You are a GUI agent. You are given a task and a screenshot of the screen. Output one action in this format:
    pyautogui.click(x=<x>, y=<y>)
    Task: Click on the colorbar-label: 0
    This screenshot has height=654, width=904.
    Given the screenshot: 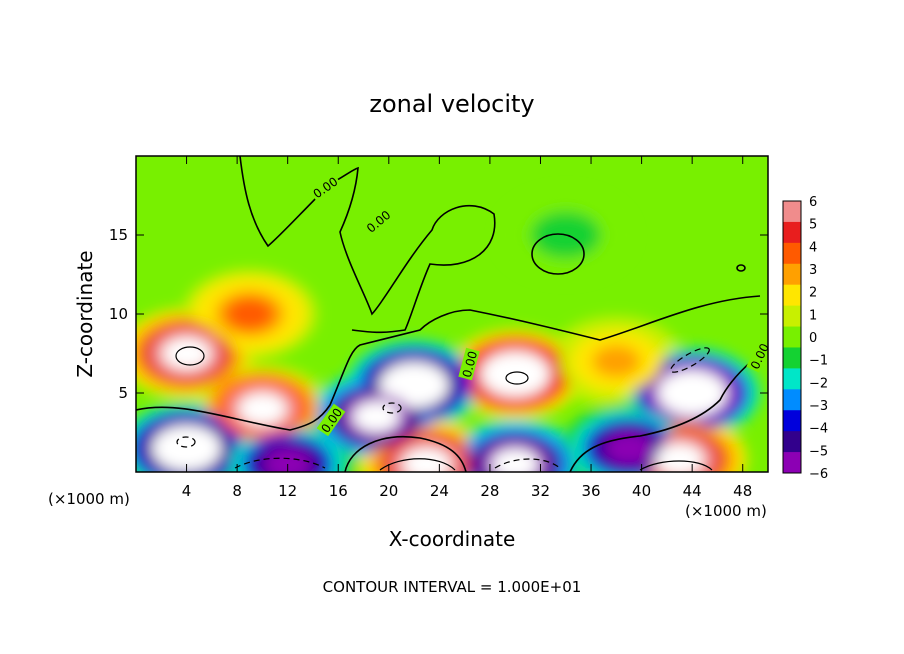 What is the action you would take?
    pyautogui.click(x=813, y=338)
    